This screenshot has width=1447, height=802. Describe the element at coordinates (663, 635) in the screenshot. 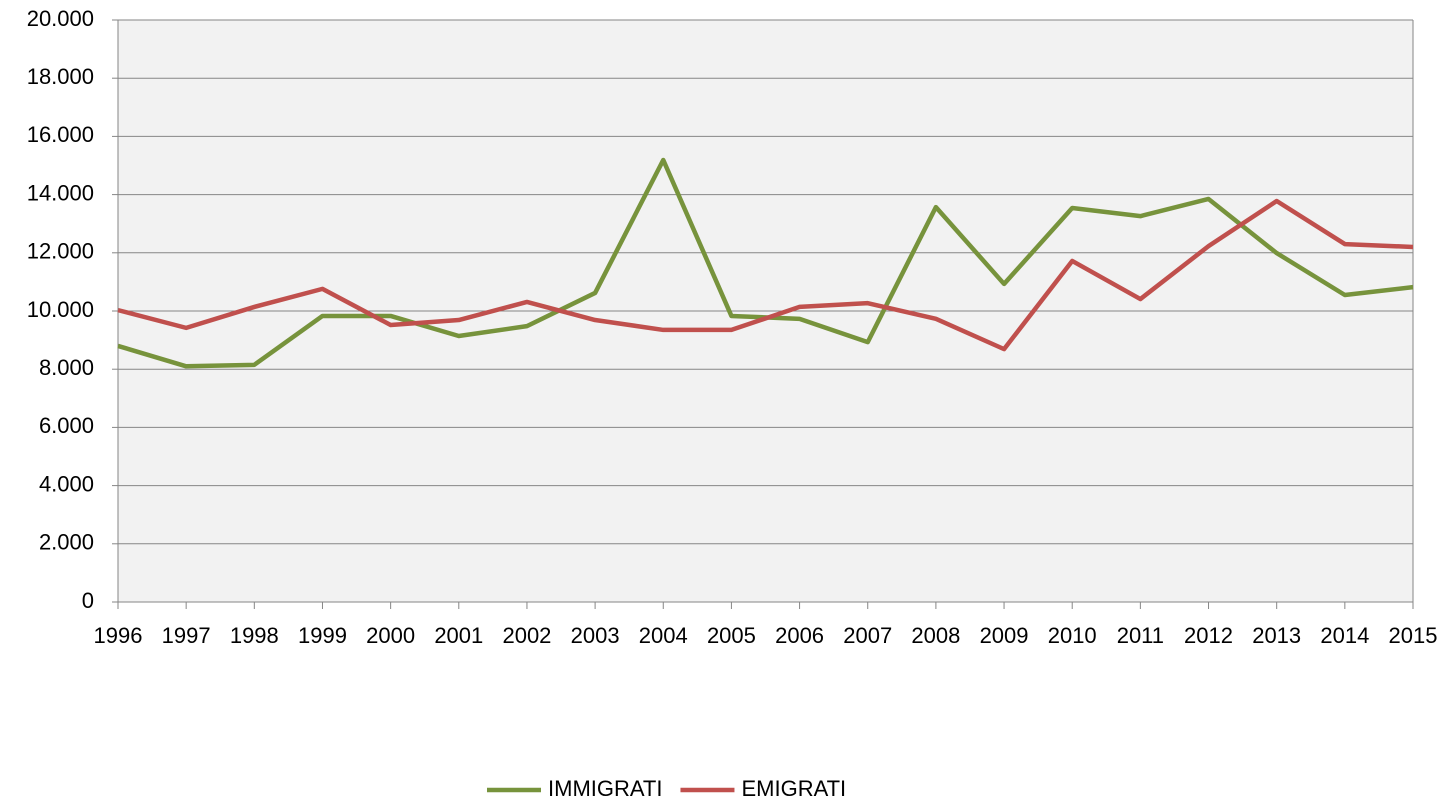

I see `x-tick-label: 2004` at that location.